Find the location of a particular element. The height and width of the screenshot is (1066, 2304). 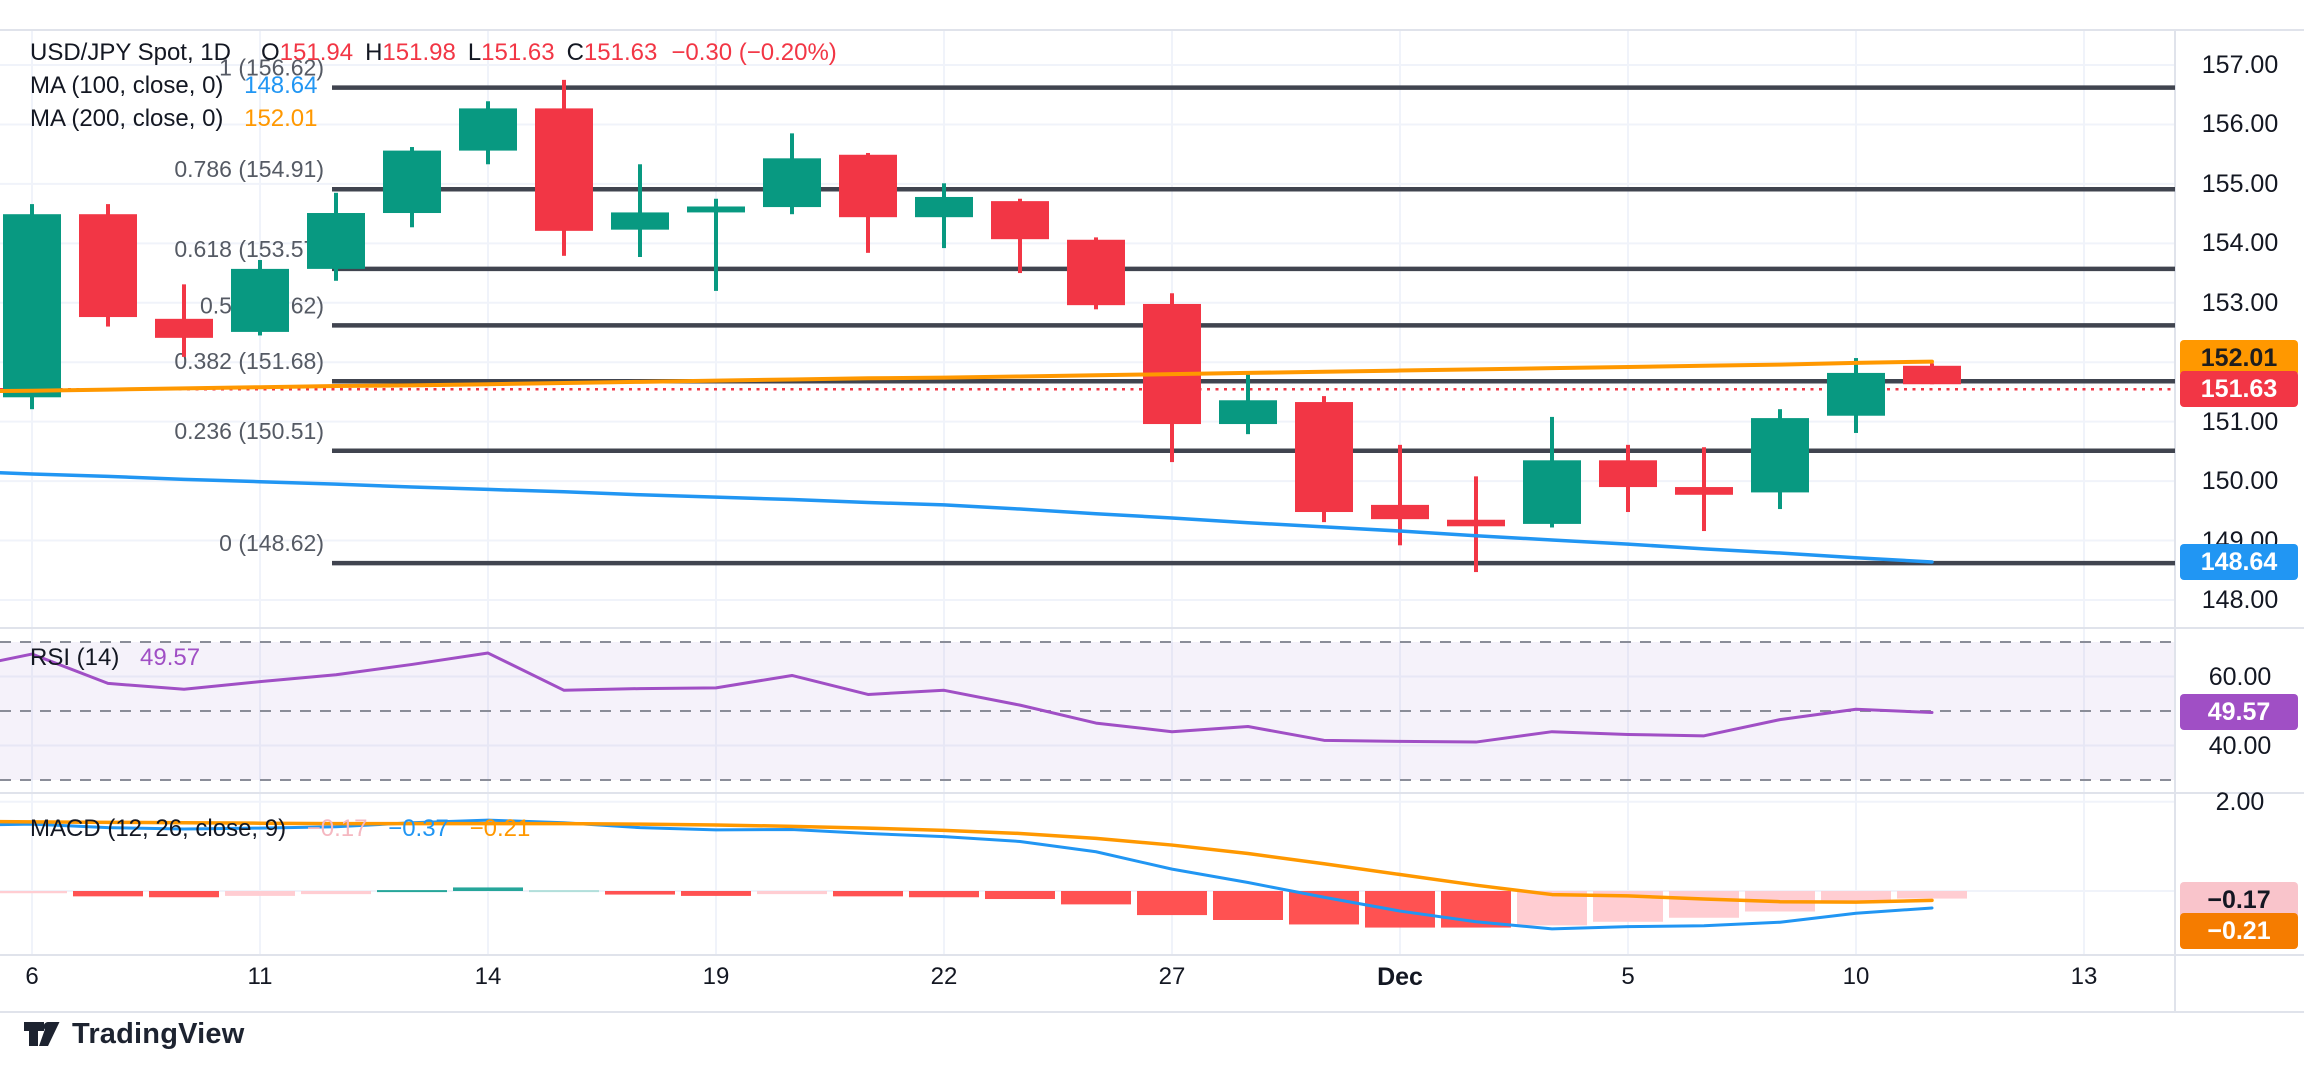

fib-level-label: 0.618 (153.57) is located at coordinates (249, 249).